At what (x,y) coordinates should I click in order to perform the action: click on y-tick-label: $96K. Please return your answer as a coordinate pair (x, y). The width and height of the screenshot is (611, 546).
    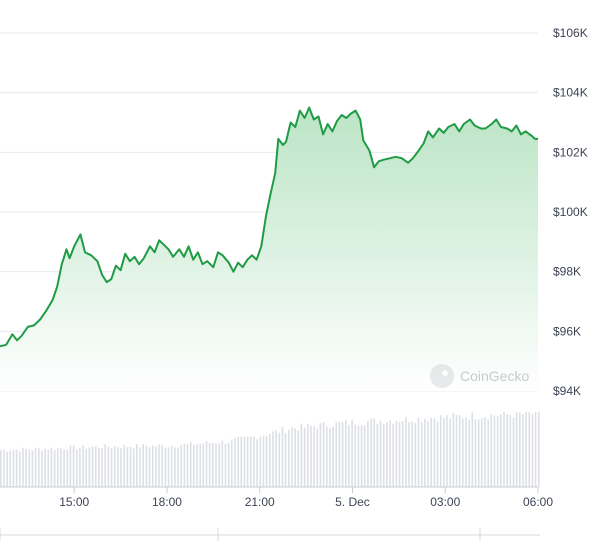
    Looking at the image, I should click on (567, 331).